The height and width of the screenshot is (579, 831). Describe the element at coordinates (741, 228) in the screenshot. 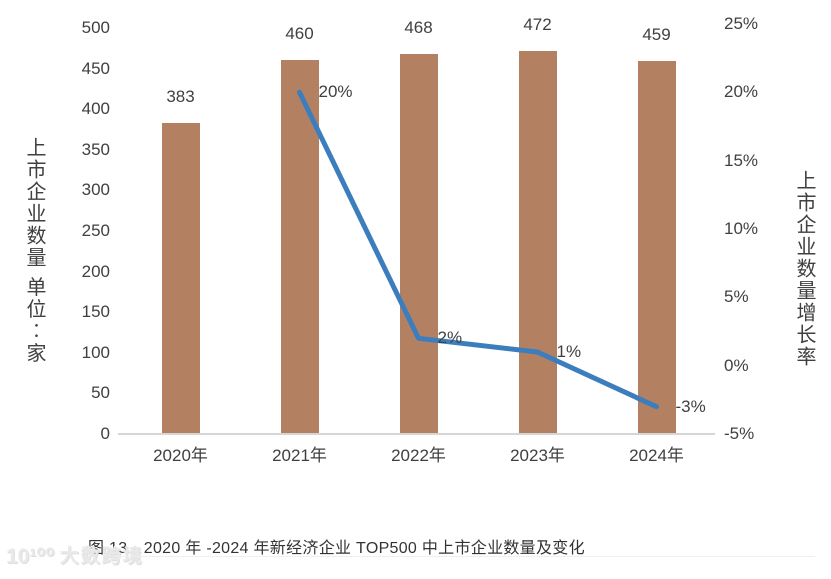

I see `right-axis-tick: 10%` at that location.